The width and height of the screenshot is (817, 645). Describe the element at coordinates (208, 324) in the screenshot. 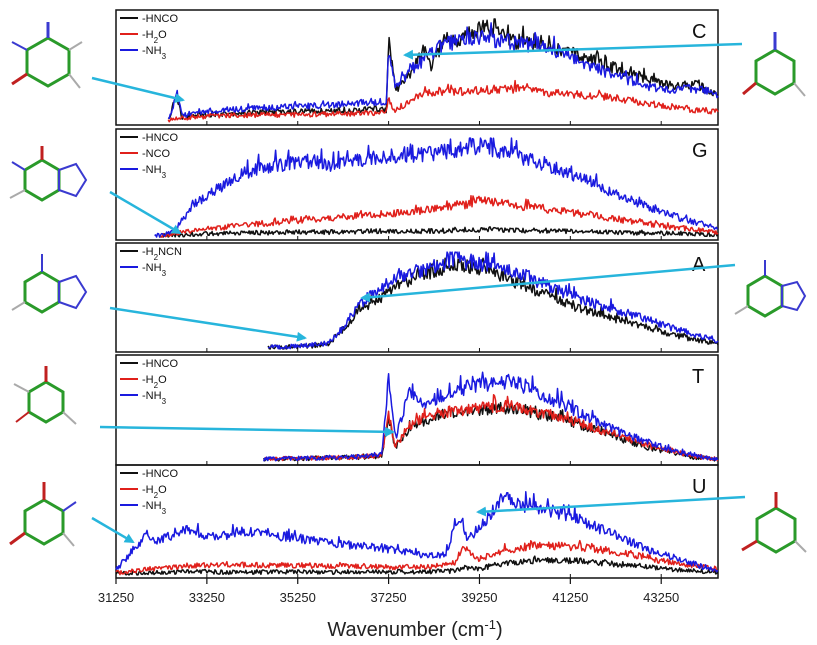

I see `arrow-a-left` at that location.